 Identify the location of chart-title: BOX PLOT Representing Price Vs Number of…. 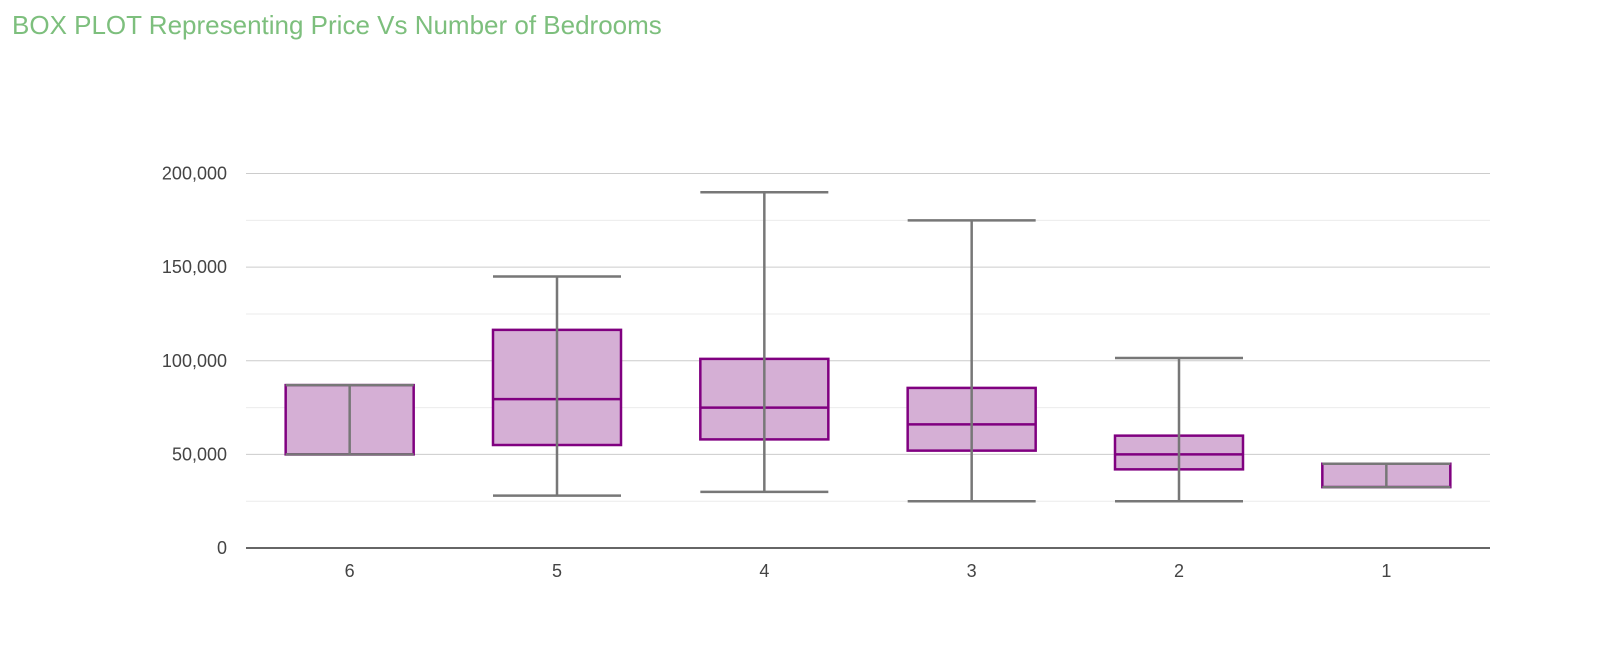
(337, 25).